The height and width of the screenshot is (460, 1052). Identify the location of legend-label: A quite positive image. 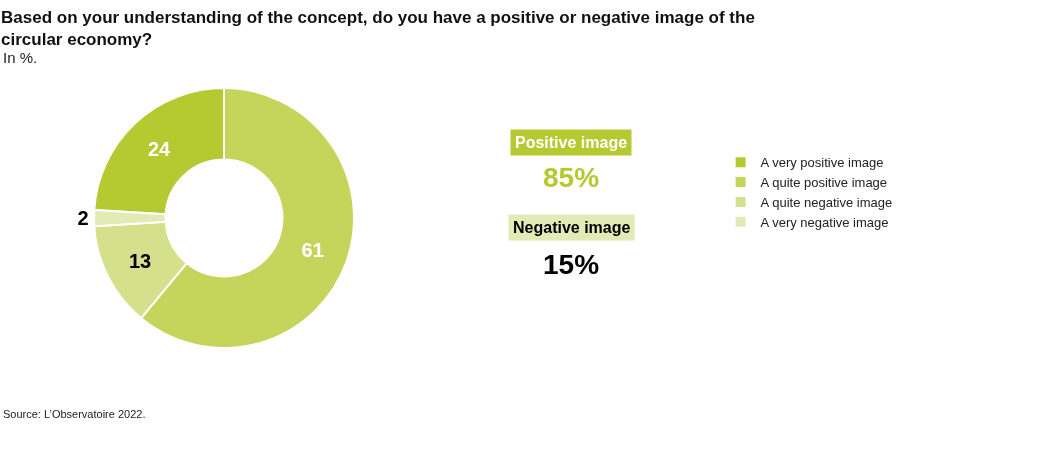
(824, 183).